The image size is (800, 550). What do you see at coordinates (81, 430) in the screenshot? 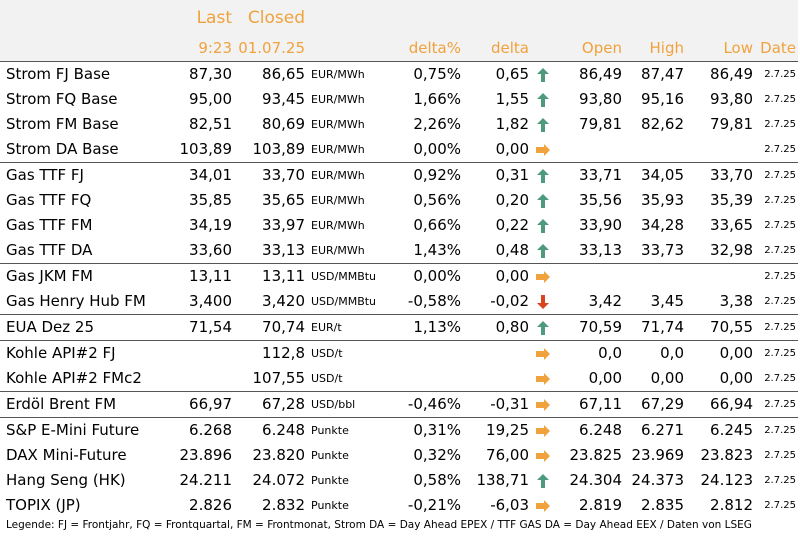
I see `row-name: S&P E-Mini Future` at bounding box center [81, 430].